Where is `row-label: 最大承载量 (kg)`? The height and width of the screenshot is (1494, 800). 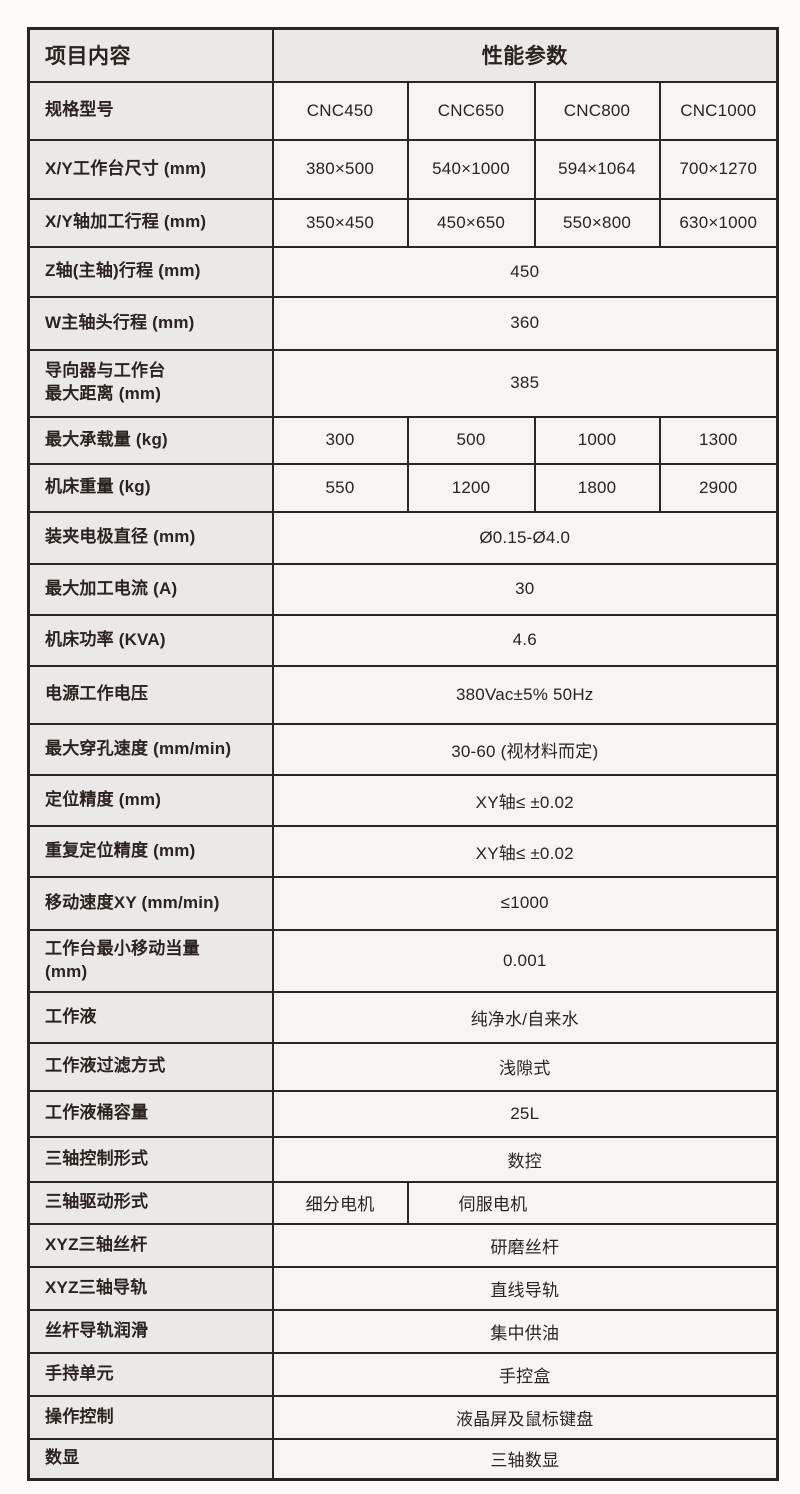
row-label: 最大承载量 (kg) is located at coordinates (150, 440).